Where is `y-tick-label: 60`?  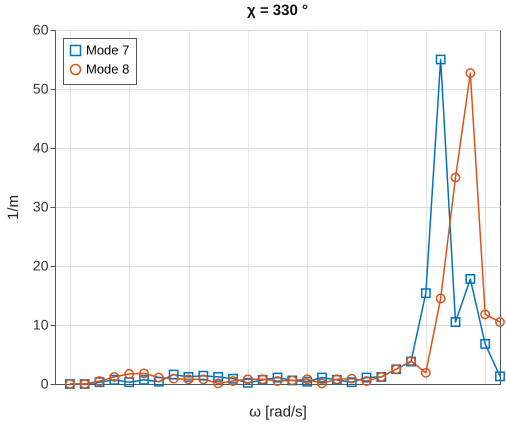 y-tick-label: 60 is located at coordinates (40, 30).